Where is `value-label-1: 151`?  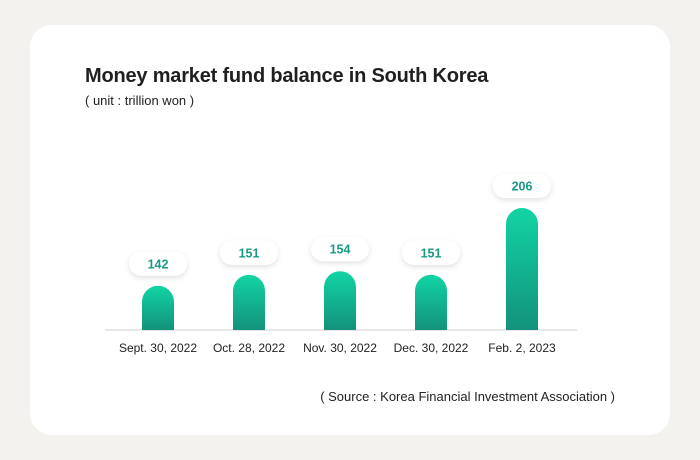
value-label-1: 151 is located at coordinates (249, 253).